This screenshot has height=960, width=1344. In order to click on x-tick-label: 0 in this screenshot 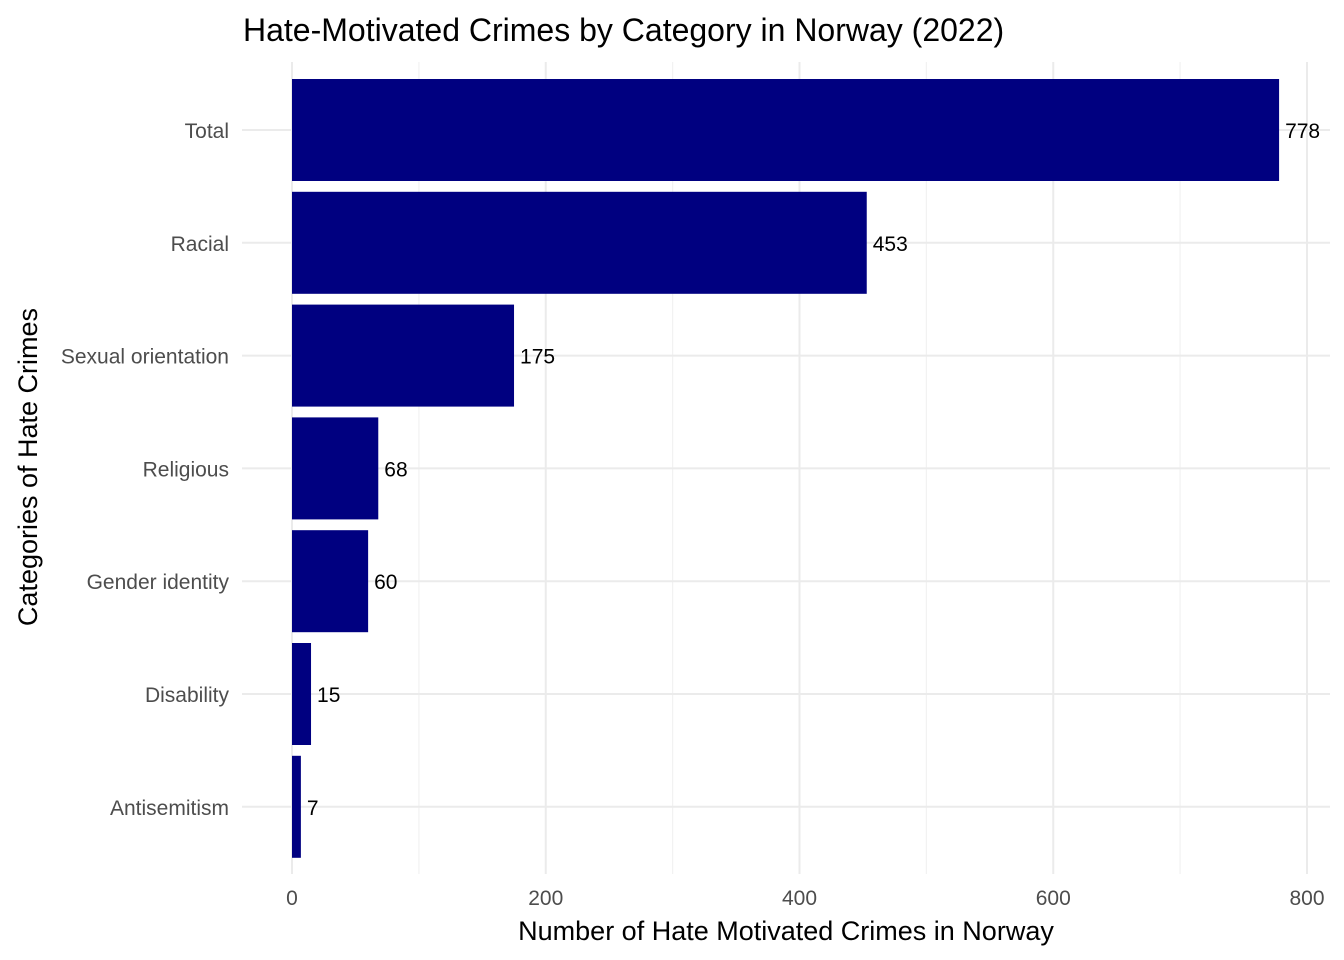, I will do `click(292, 898)`.